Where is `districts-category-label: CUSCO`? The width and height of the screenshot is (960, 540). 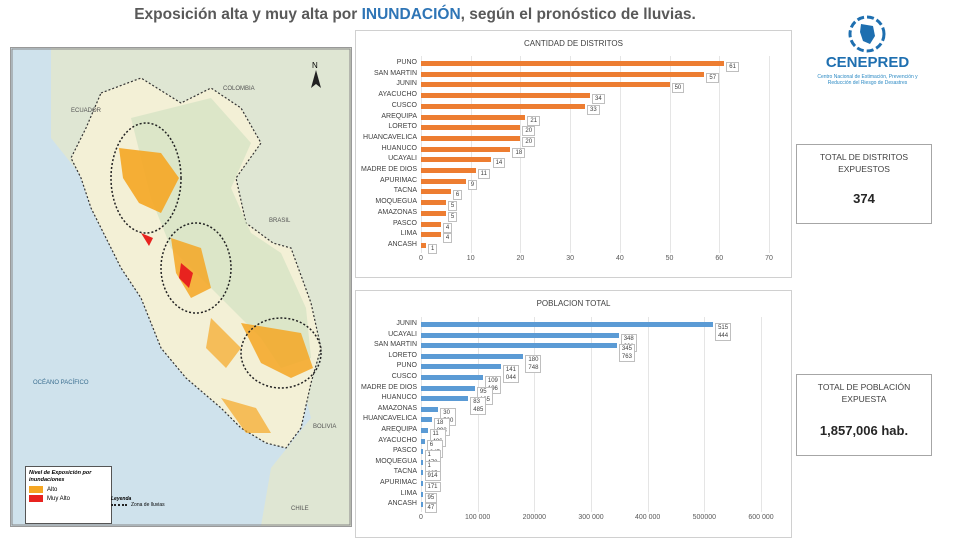 districts-category-label: CUSCO is located at coordinates (404, 105).